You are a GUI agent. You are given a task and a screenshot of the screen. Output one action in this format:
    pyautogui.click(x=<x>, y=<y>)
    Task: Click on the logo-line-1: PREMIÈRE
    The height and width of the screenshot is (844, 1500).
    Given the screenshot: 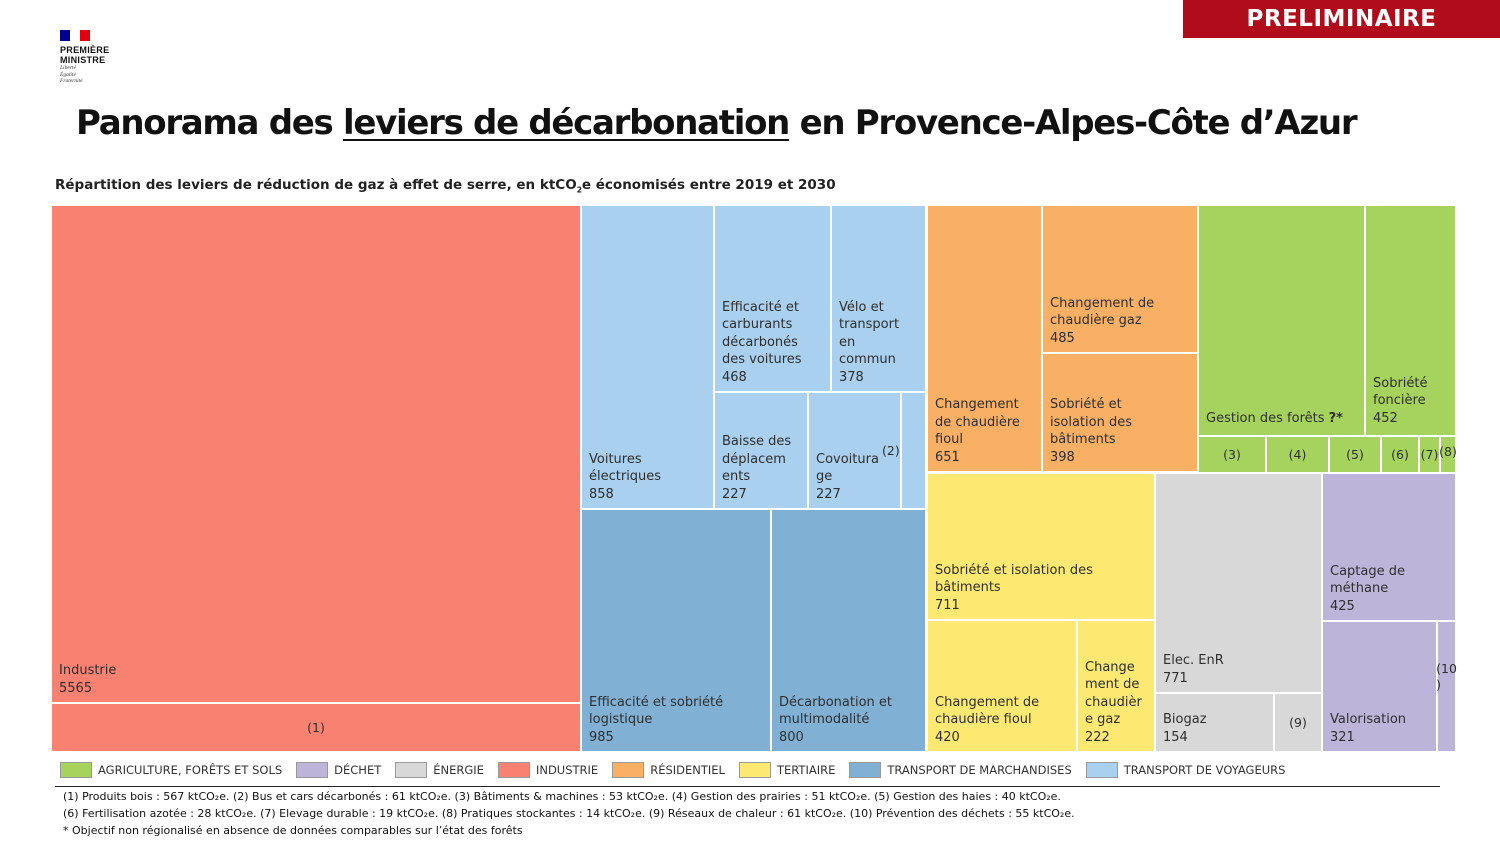 What is the action you would take?
    pyautogui.click(x=85, y=50)
    